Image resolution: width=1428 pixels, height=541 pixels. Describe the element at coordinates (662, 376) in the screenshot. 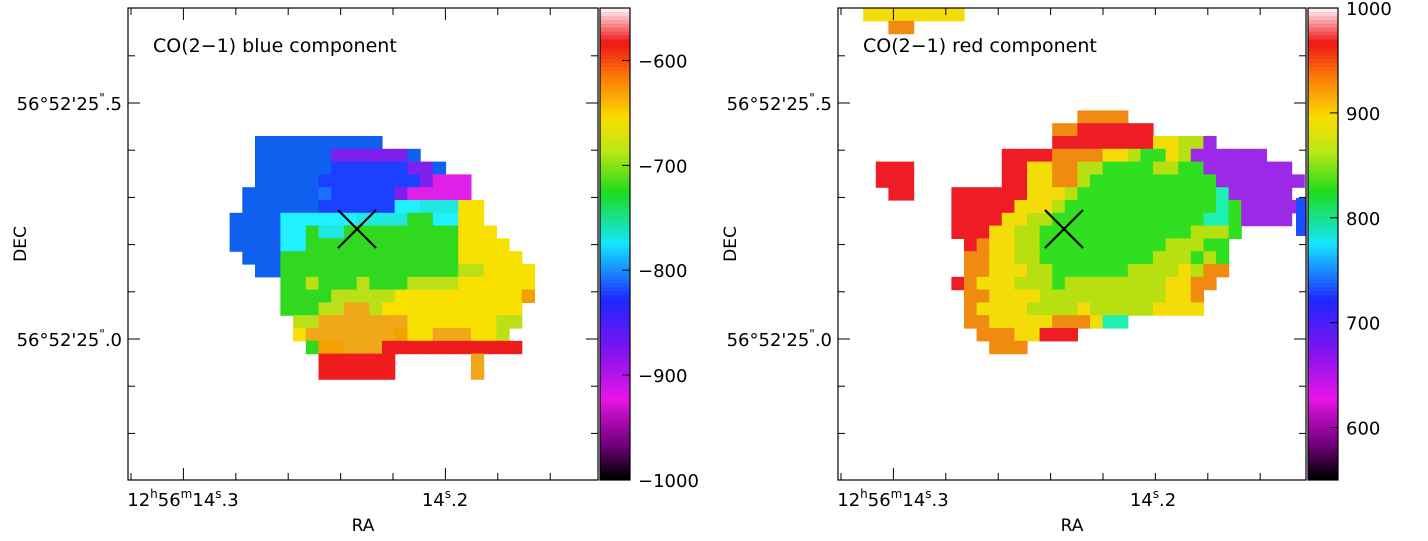

I see `colorbar-tick-label: −900` at that location.